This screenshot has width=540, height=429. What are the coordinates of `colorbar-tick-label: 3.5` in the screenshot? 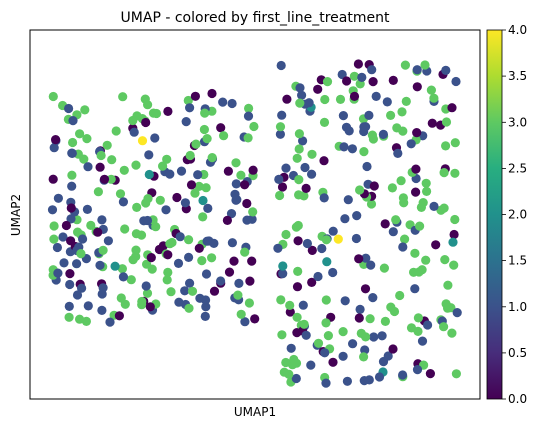 It's located at (517, 76).